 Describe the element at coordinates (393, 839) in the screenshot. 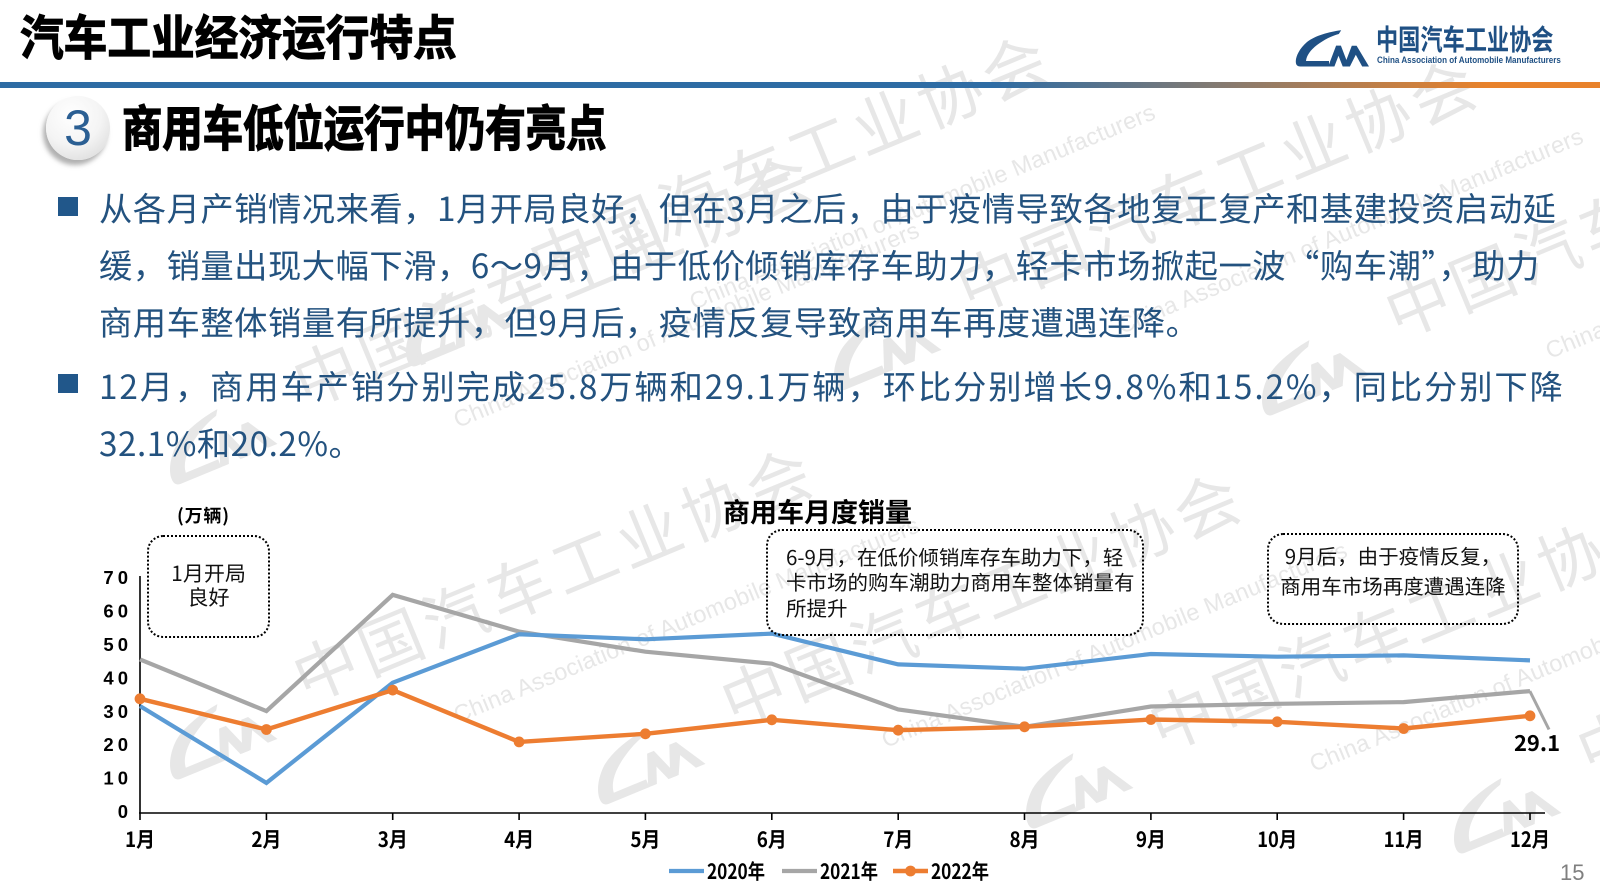

I see `svg-text: 3月` at that location.